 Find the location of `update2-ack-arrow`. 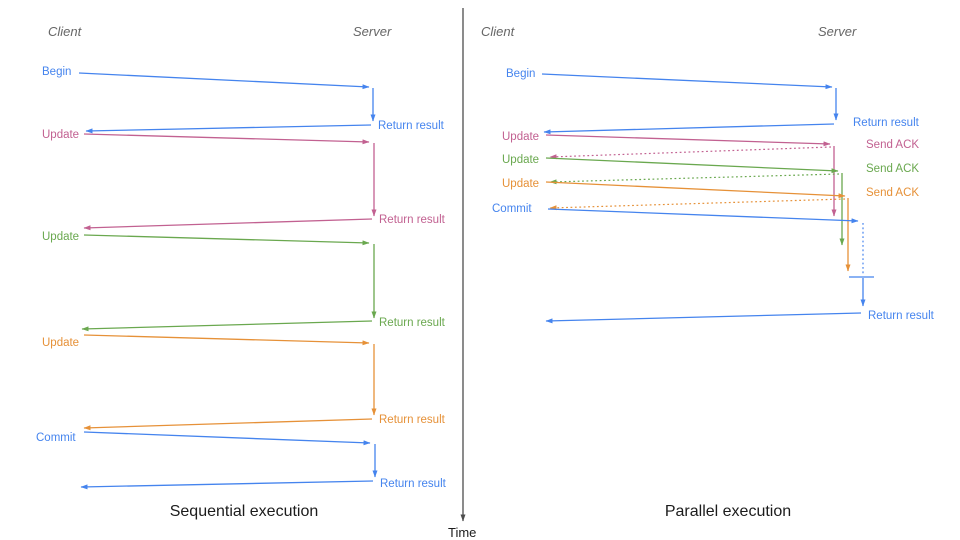

update2-ack-arrow is located at coordinates (694, 179).